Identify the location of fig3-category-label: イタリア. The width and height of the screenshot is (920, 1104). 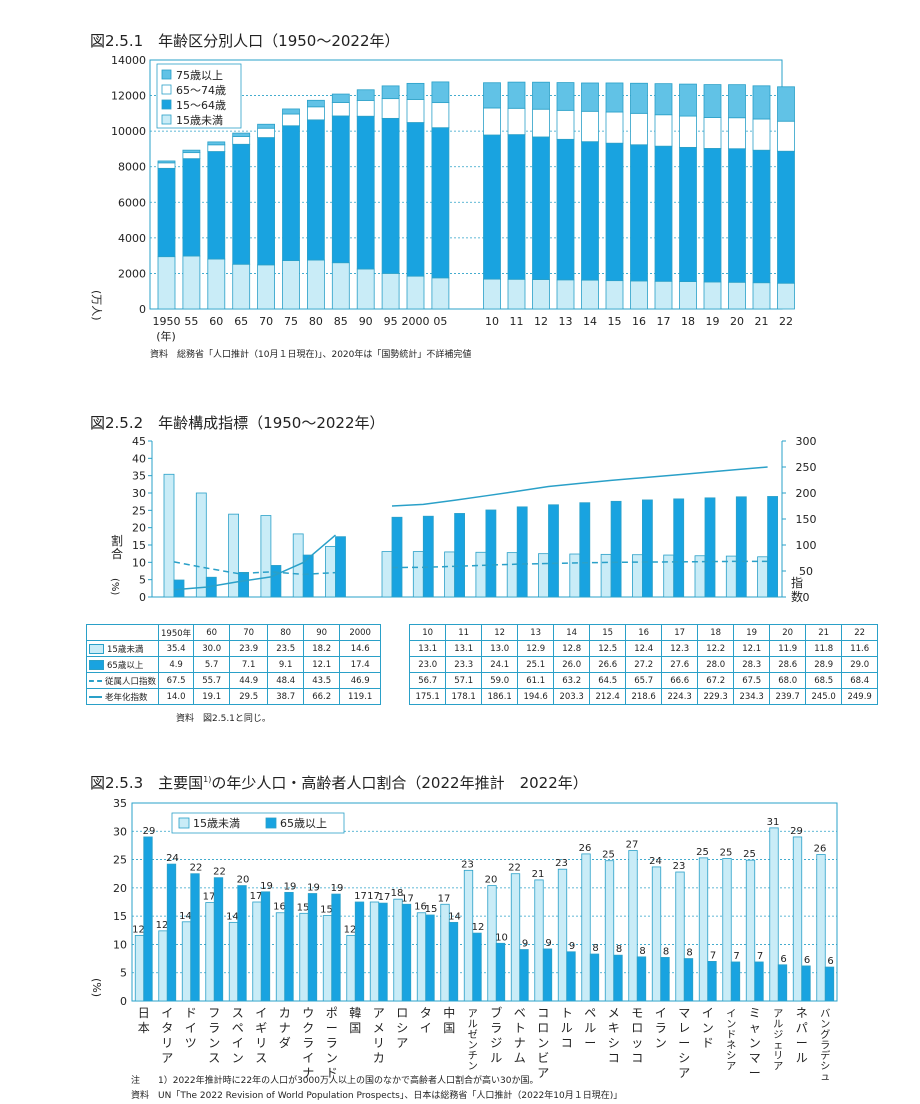
(167, 1035).